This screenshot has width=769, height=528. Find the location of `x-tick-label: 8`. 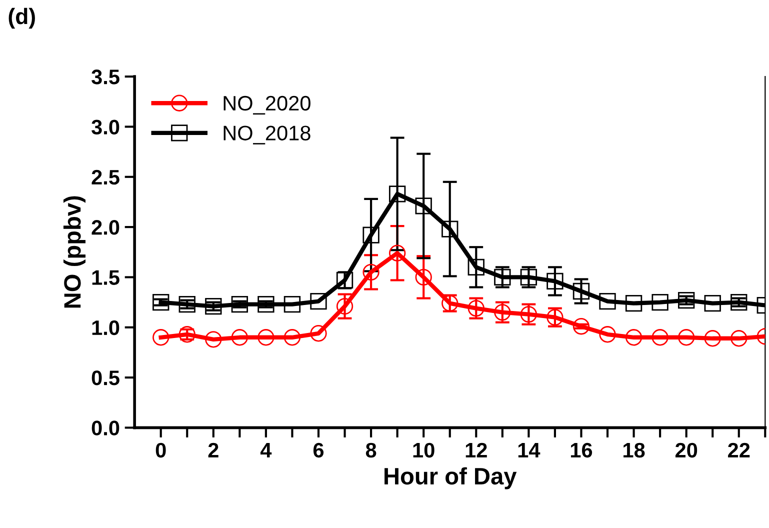

x-tick-label: 8 is located at coordinates (371, 450).